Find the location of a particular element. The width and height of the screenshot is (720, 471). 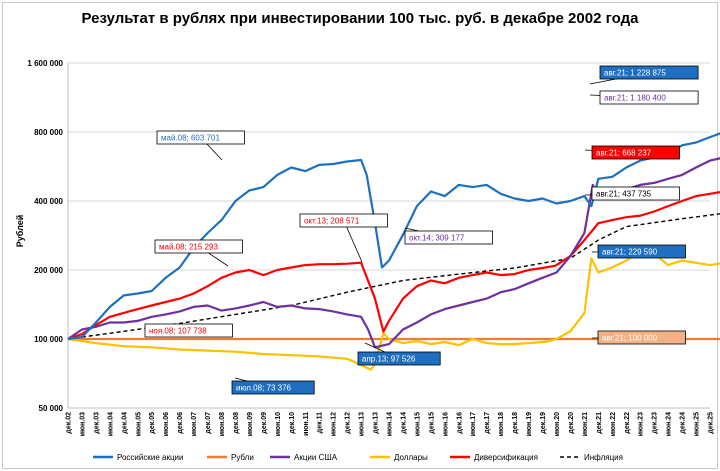

annotation-label: авг.21; 1 180 400 is located at coordinates (635, 98).